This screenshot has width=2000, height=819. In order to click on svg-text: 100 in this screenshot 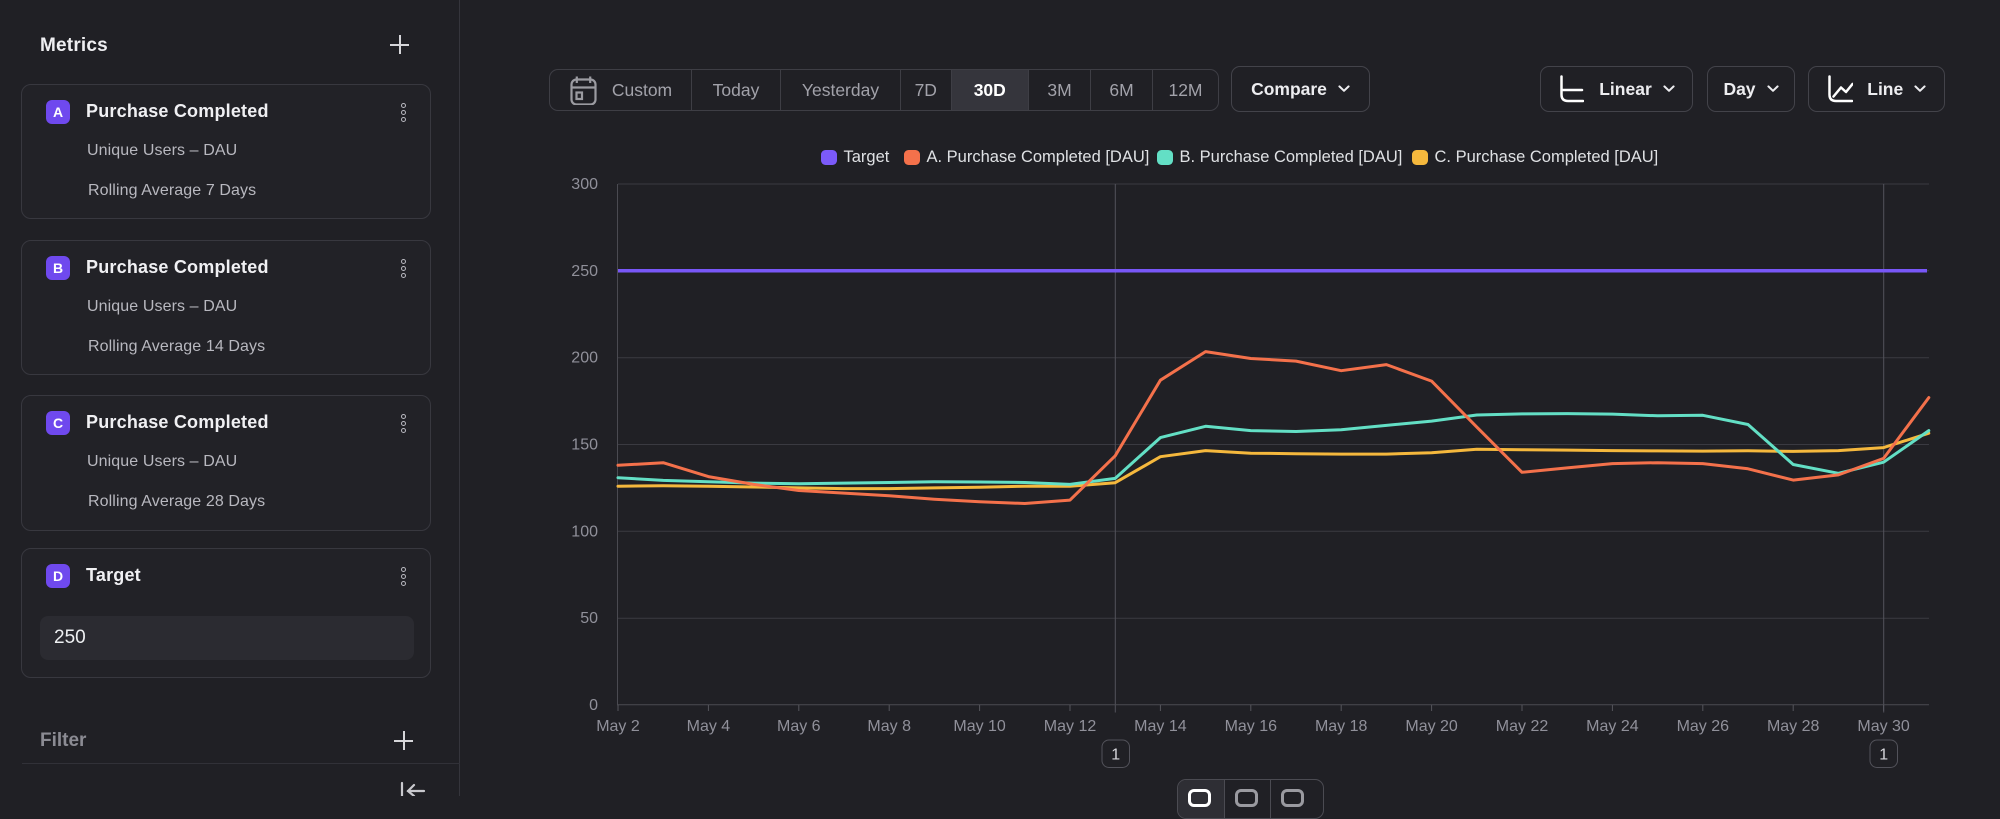, I will do `click(584, 531)`.